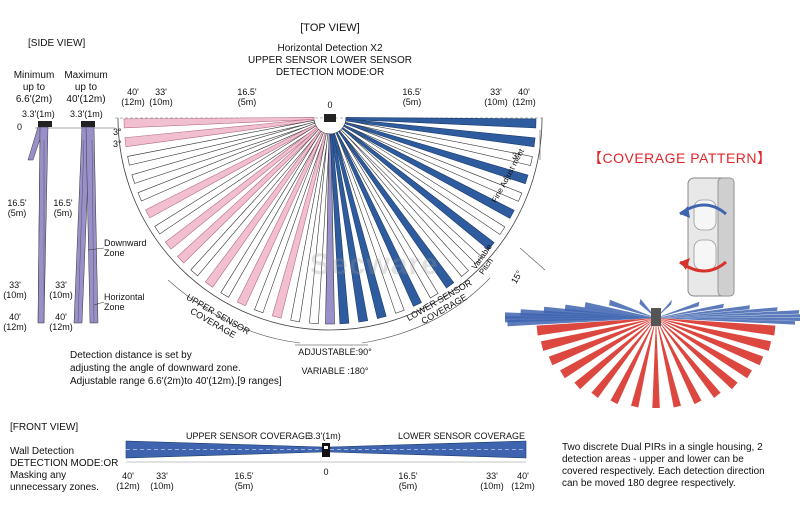  I want to click on side-d33-left: 33' (10m), so click(15, 290).